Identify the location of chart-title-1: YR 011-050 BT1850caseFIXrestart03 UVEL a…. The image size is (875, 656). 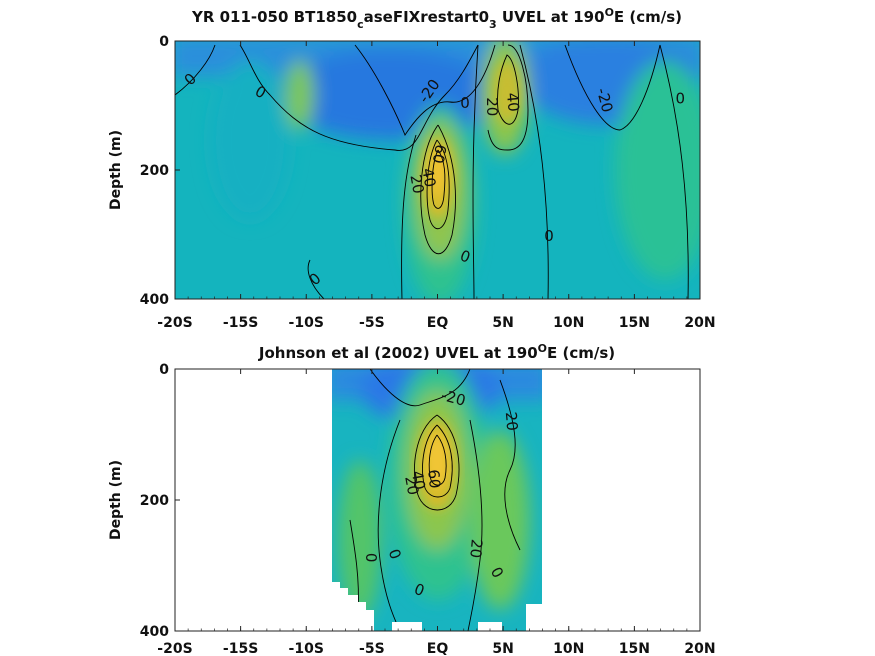
(436, 18).